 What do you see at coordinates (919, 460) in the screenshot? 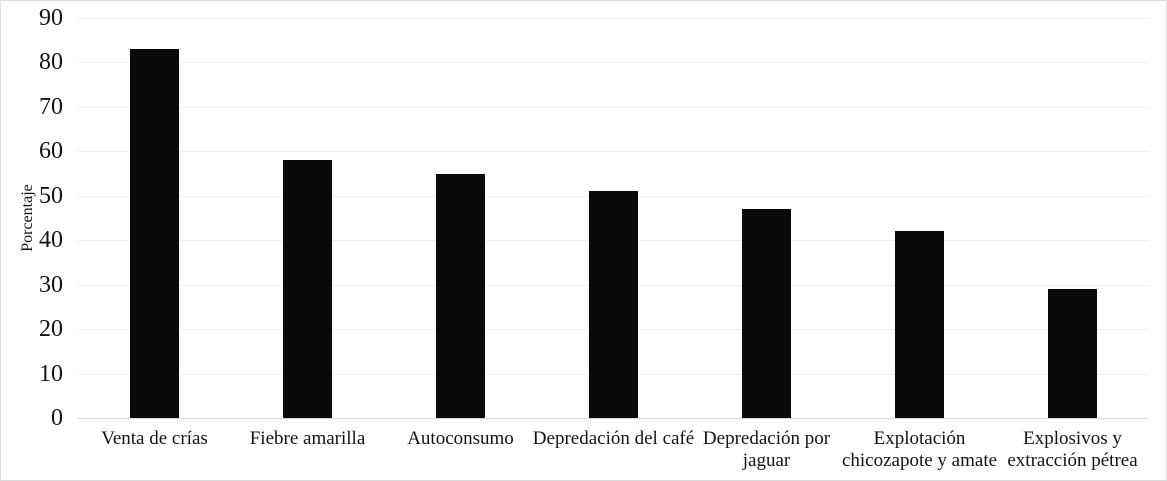
I see `x-category-label-line: chicozapote y amate` at bounding box center [919, 460].